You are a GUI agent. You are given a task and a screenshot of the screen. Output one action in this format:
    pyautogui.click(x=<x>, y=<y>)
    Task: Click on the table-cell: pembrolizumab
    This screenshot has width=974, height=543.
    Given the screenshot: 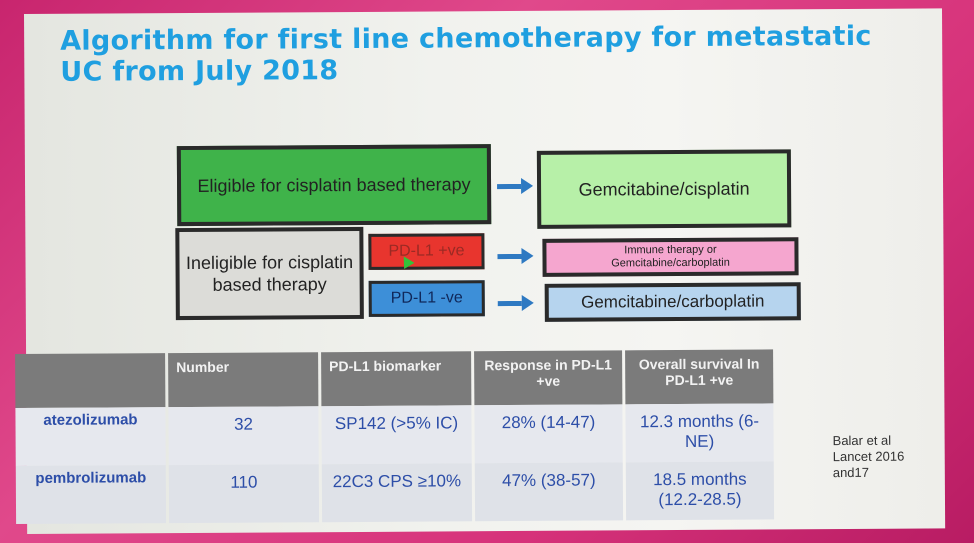 What is the action you would take?
    pyautogui.click(x=91, y=495)
    